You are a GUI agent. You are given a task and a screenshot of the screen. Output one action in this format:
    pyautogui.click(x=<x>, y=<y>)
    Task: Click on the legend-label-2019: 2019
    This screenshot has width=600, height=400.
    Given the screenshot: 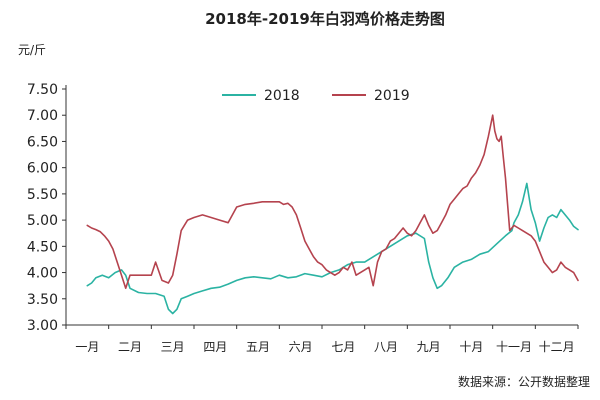 What is the action you would take?
    pyautogui.click(x=392, y=96)
    